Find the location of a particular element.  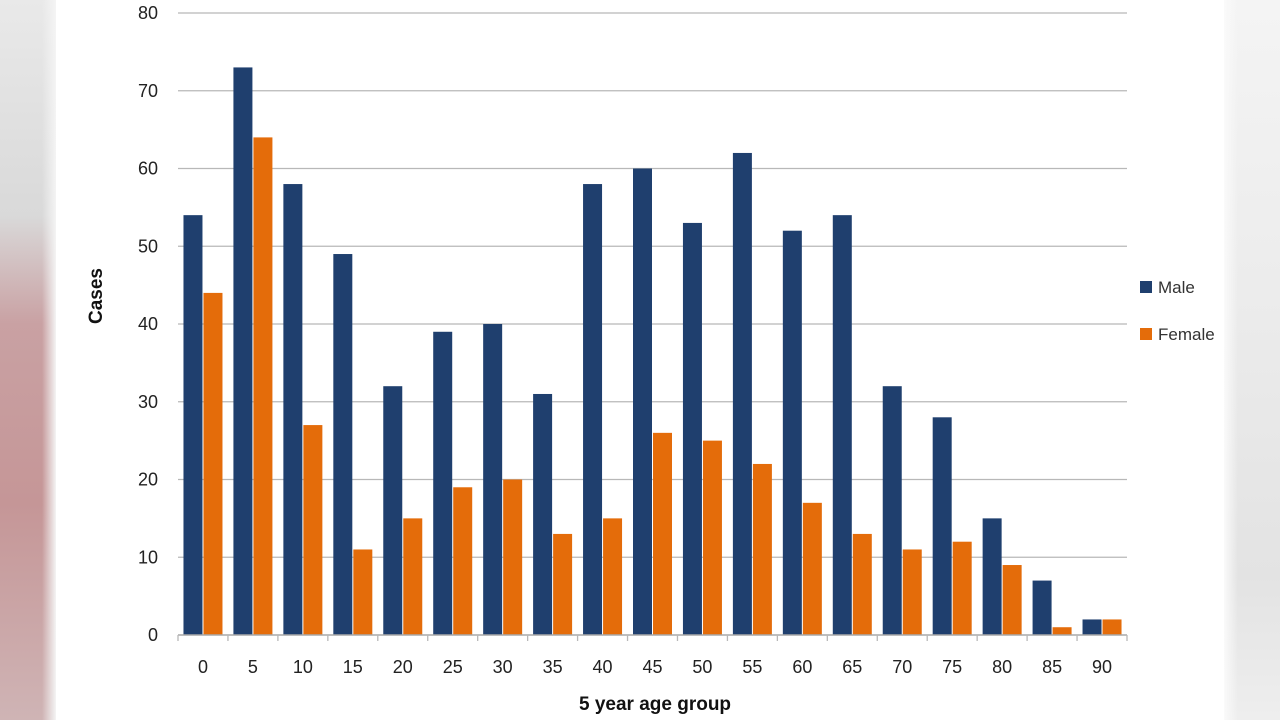

x-tick-label: 50 is located at coordinates (702, 667).